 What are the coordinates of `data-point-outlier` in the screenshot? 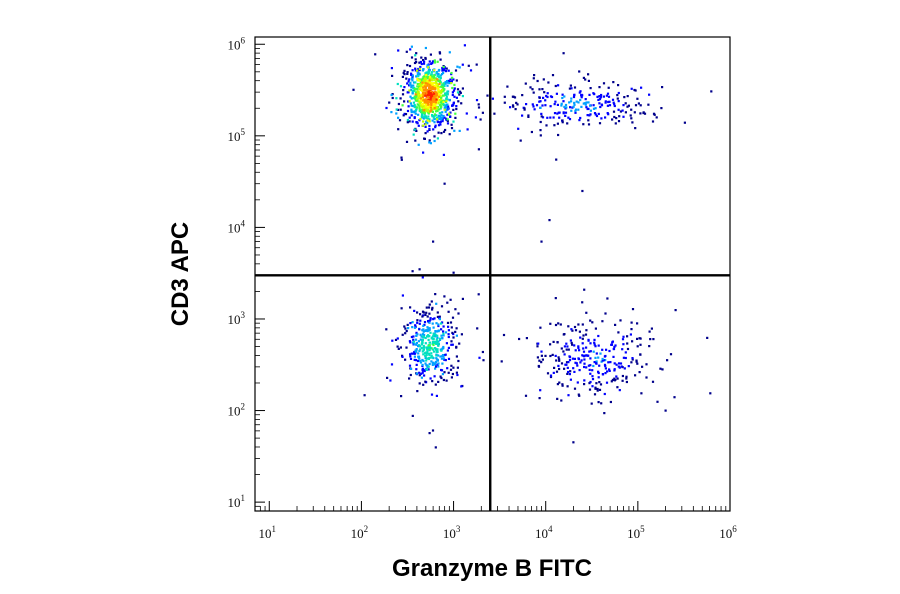 It's located at (556, 159).